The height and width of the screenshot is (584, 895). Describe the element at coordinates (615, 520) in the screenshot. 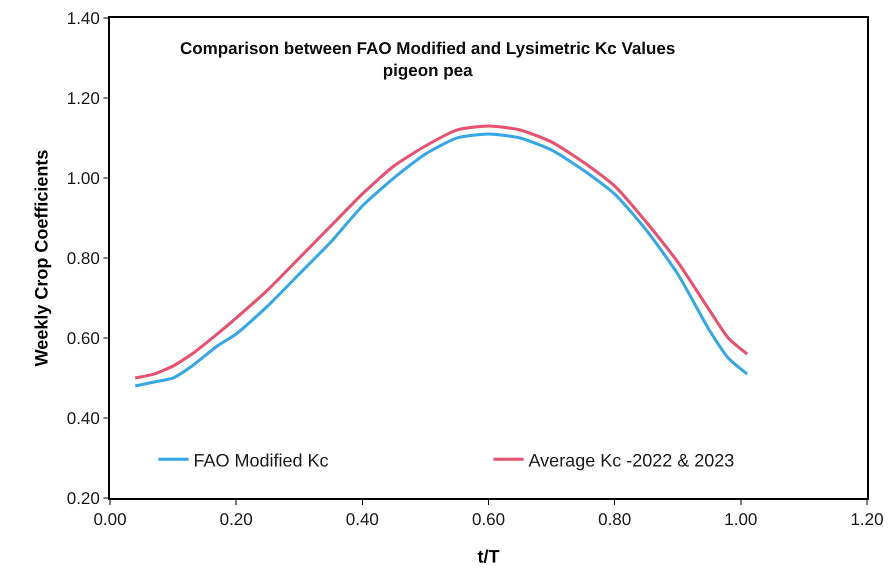

I see `x-tick-label: 0.80` at that location.